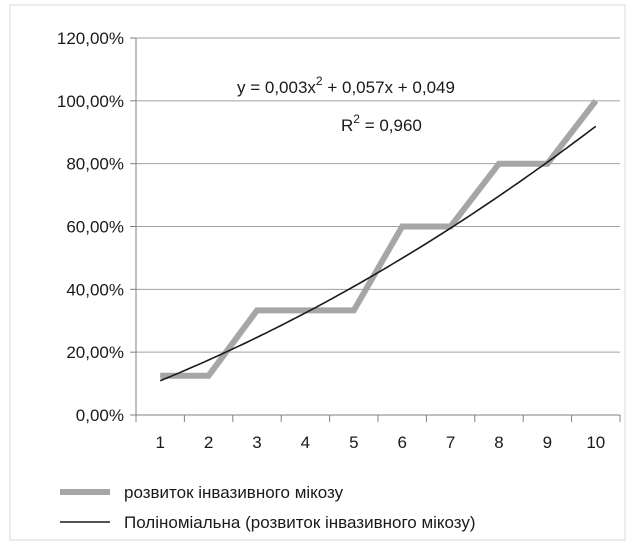 This screenshot has height=545, width=635. Describe the element at coordinates (256, 442) in the screenshot. I see `x-tick-label-3: 3` at that location.